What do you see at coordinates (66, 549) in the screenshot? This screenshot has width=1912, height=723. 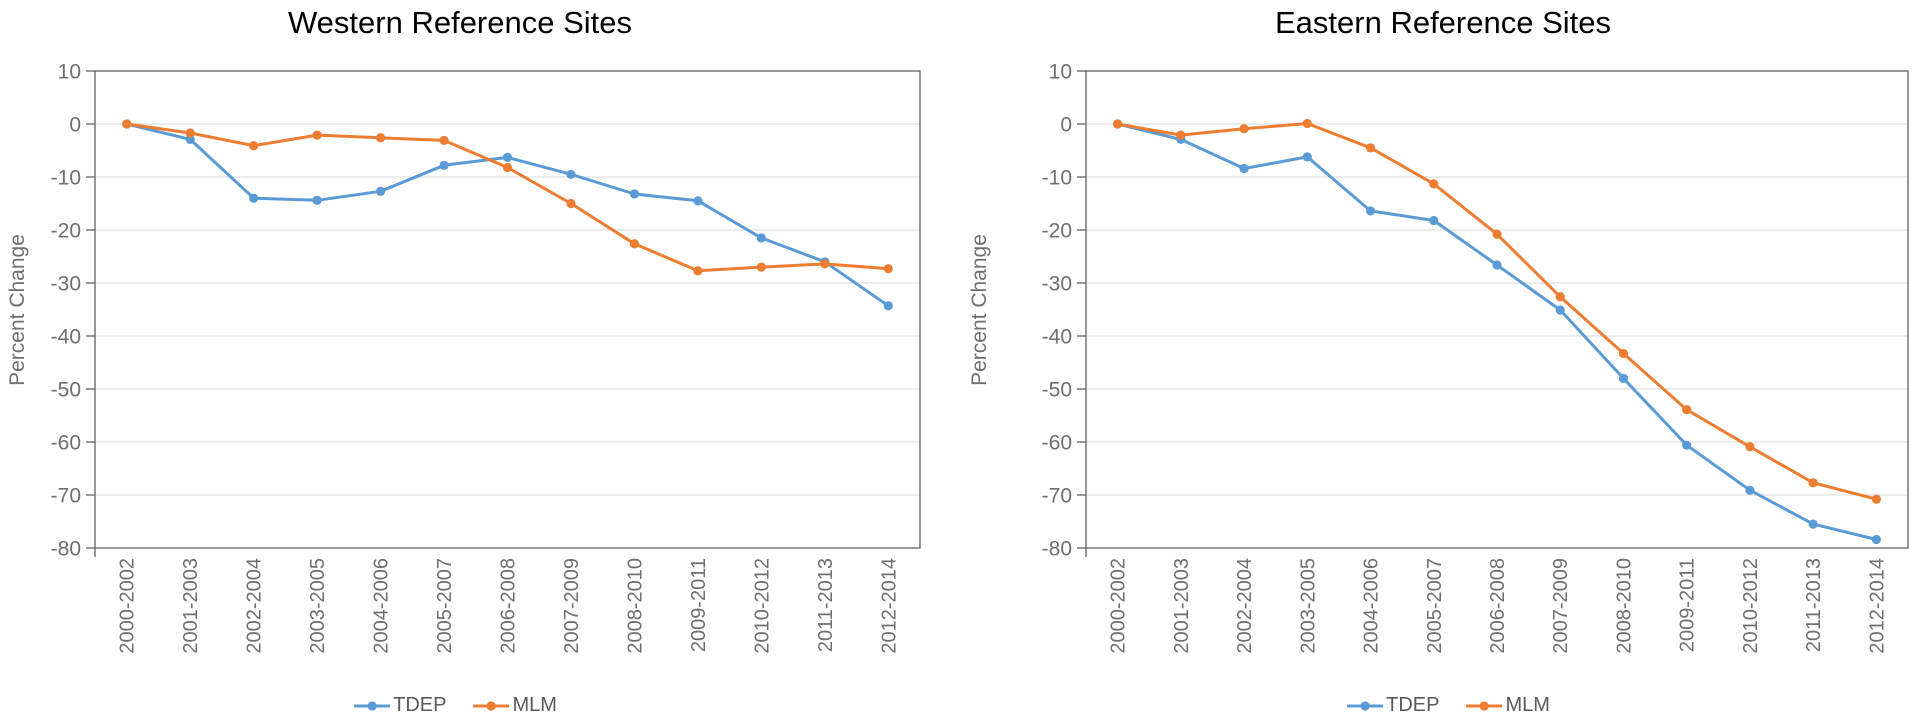 I see `y-tick-label: -80` at bounding box center [66, 549].